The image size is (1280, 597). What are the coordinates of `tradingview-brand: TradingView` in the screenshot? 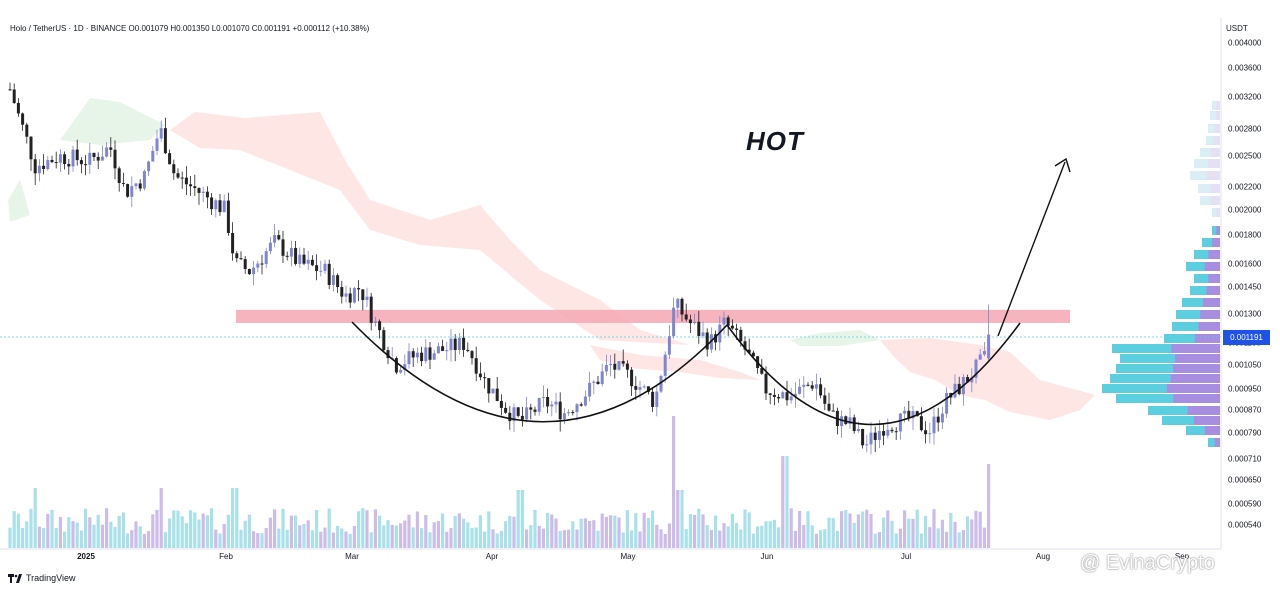 It's located at (42, 578).